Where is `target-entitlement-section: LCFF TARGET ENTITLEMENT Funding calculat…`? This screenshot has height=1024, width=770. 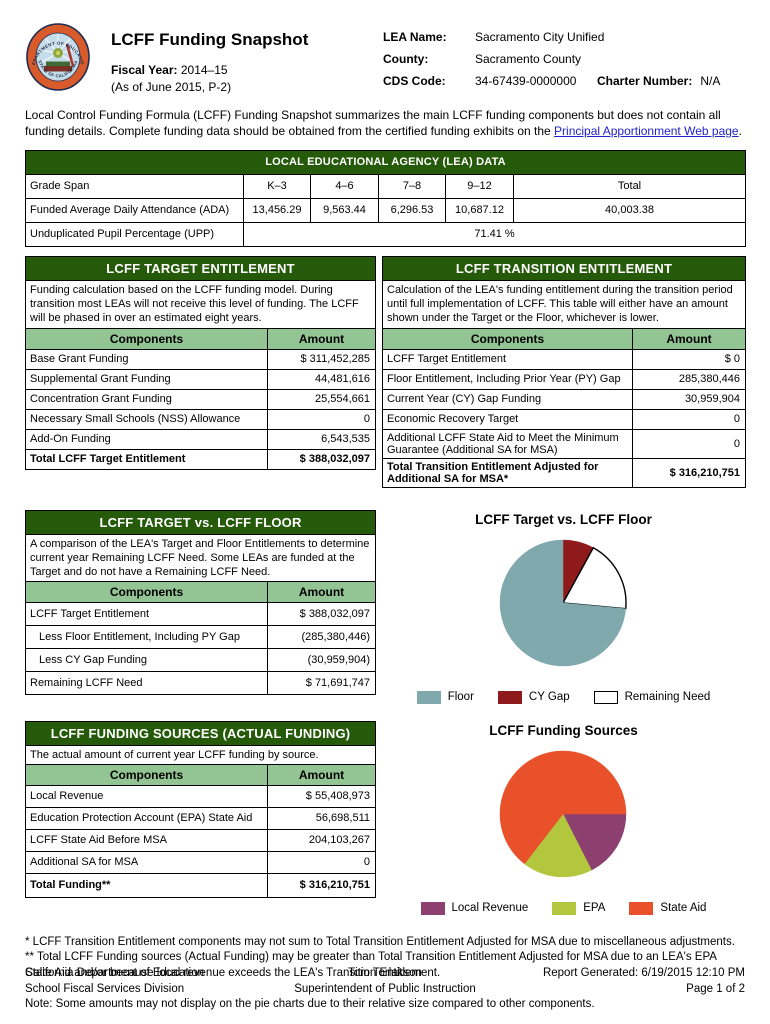 target-entitlement-section: LCFF TARGET ENTITLEMENT Funding calculat… is located at coordinates (200, 362).